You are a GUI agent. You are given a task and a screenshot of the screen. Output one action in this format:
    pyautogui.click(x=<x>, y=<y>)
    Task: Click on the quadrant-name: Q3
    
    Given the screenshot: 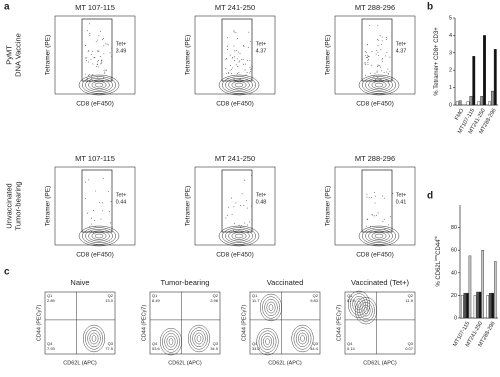 What is the action you would take?
    pyautogui.click(x=316, y=343)
    